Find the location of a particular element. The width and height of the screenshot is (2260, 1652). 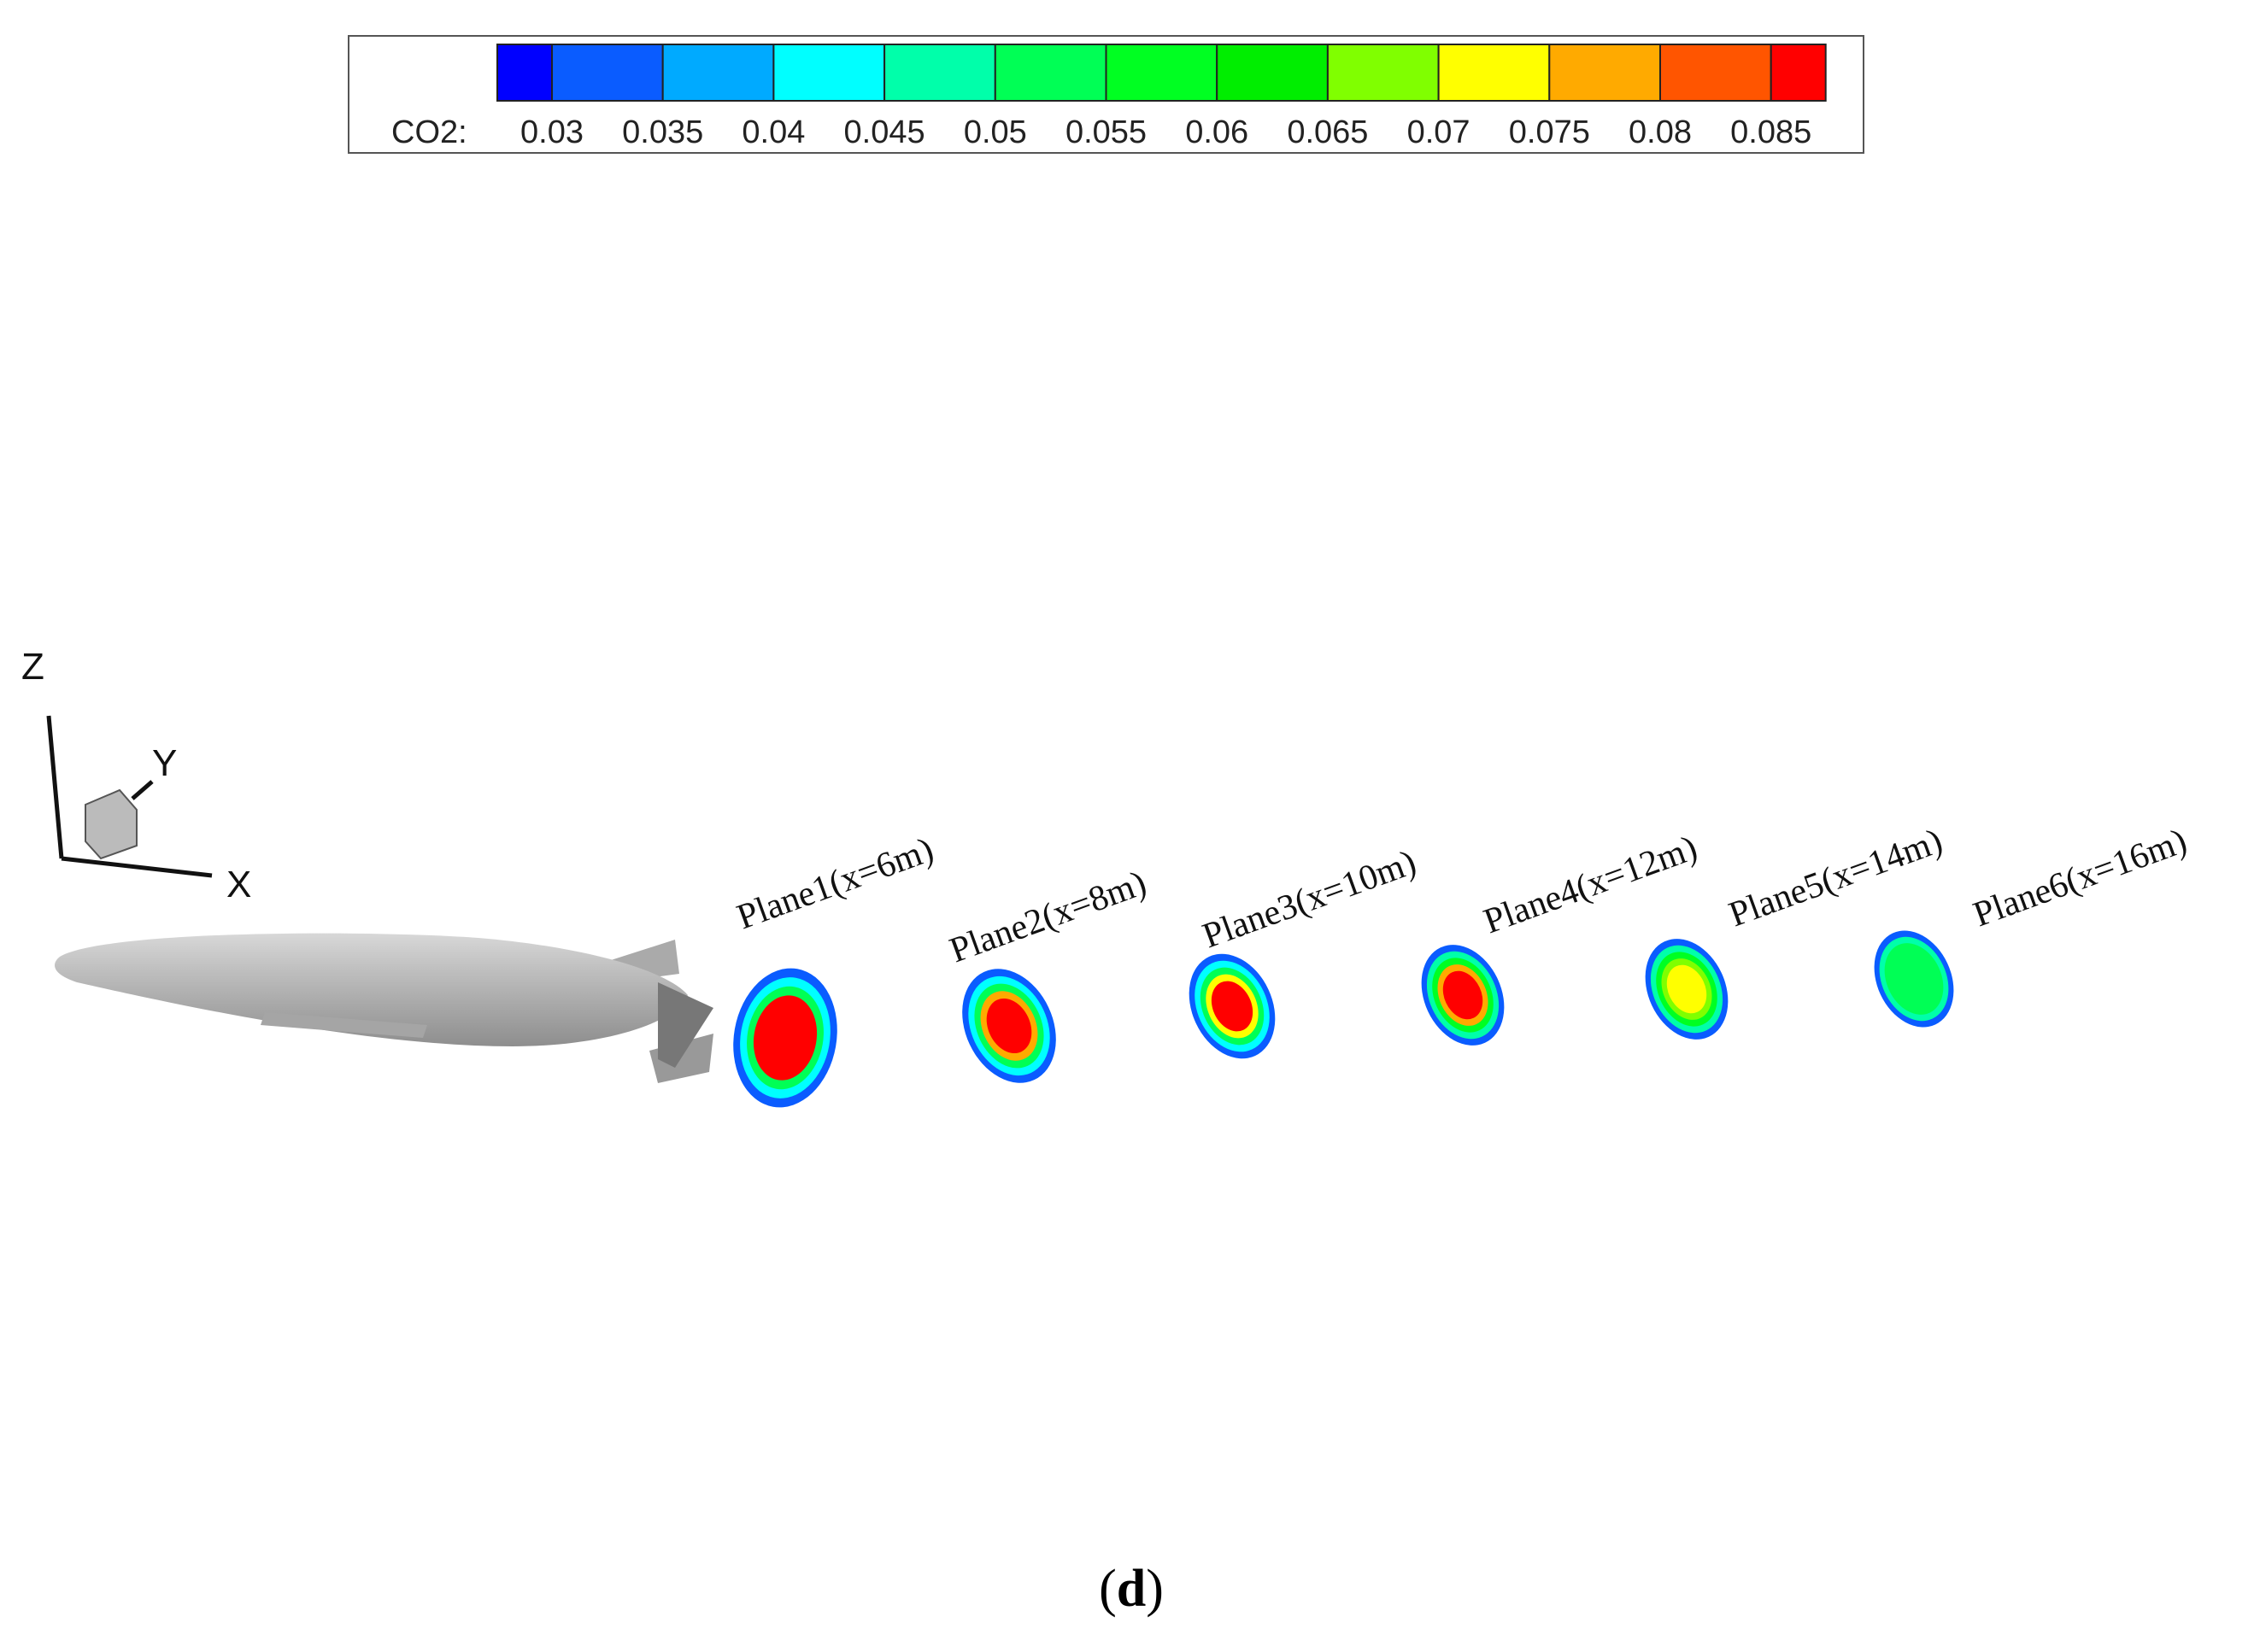

tick-label: 0.045 is located at coordinates (885, 132).